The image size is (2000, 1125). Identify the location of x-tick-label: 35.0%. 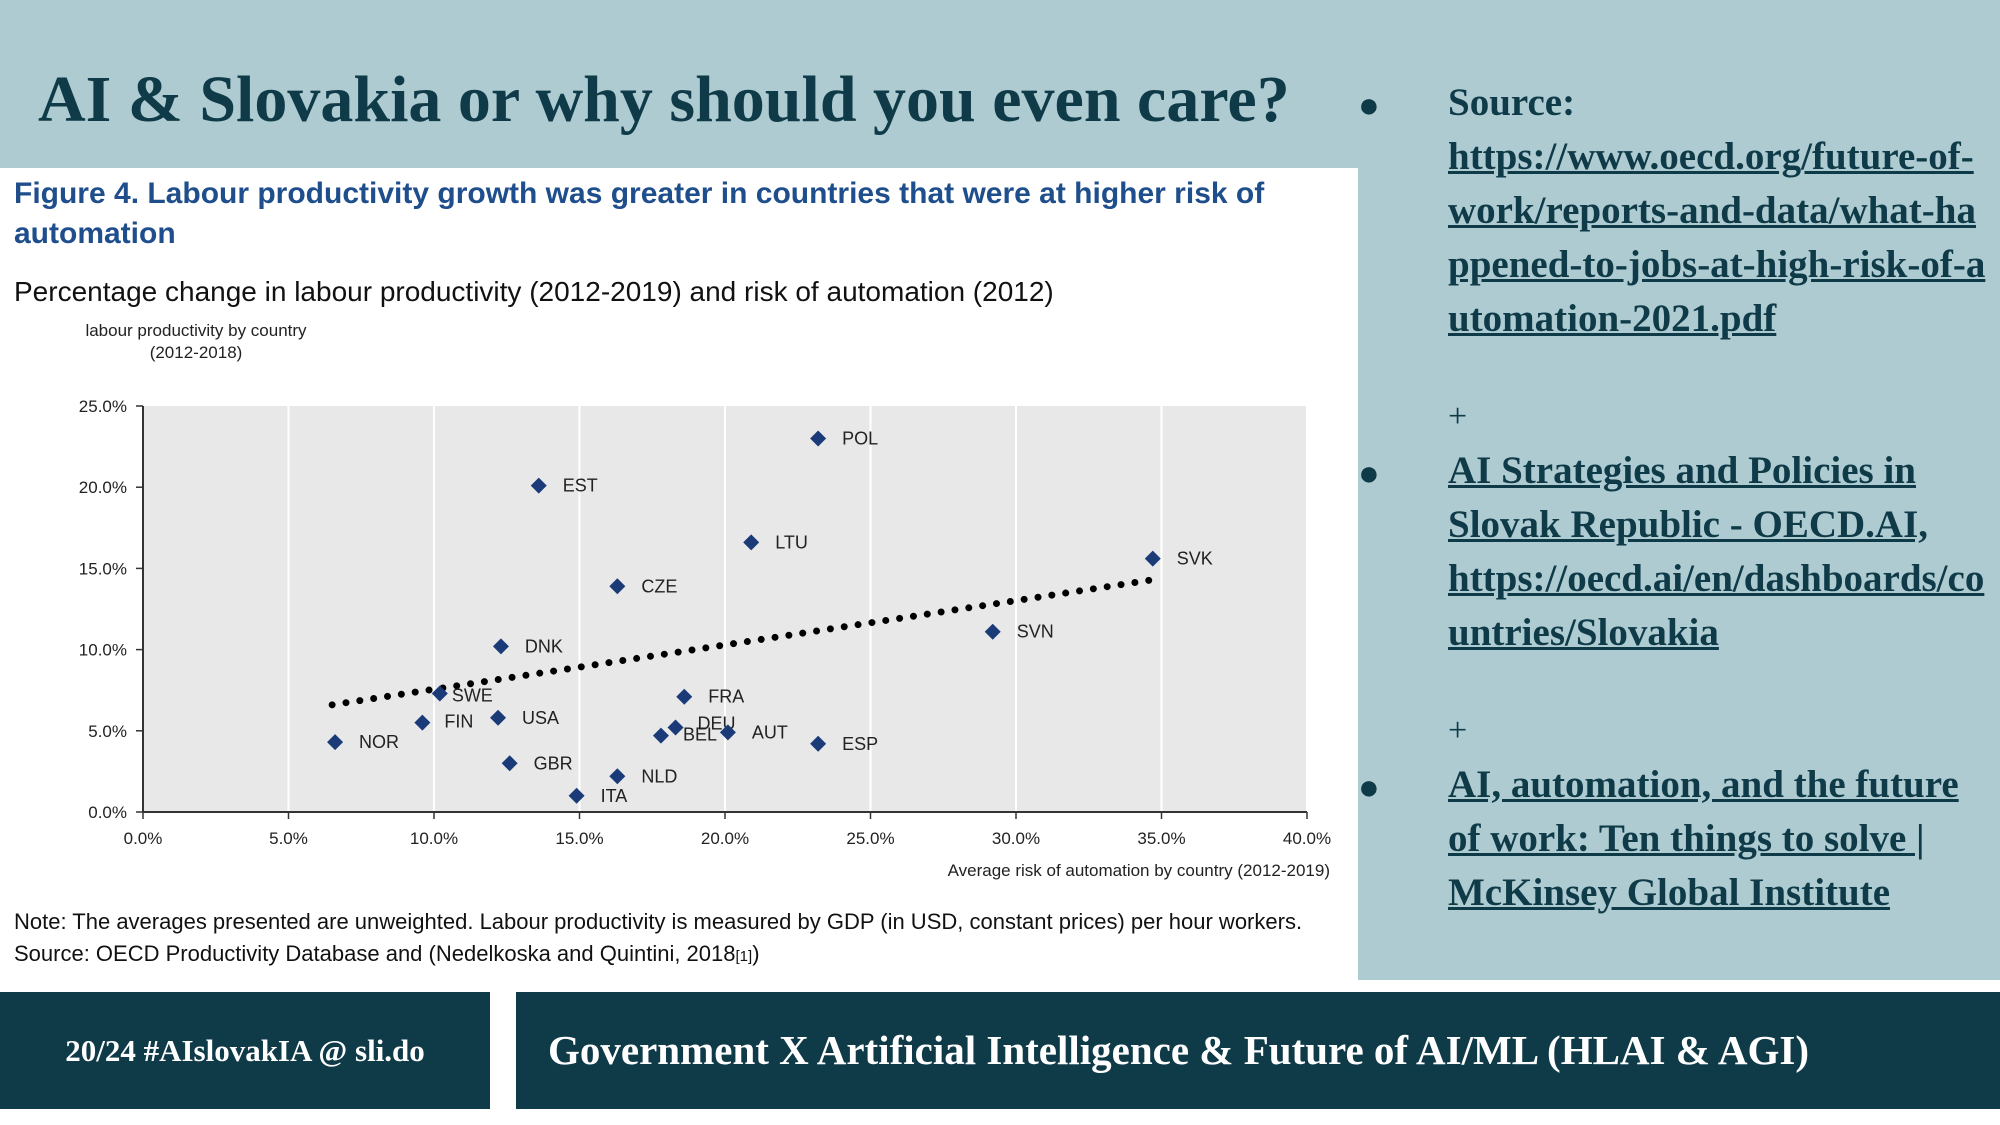
(1161, 838).